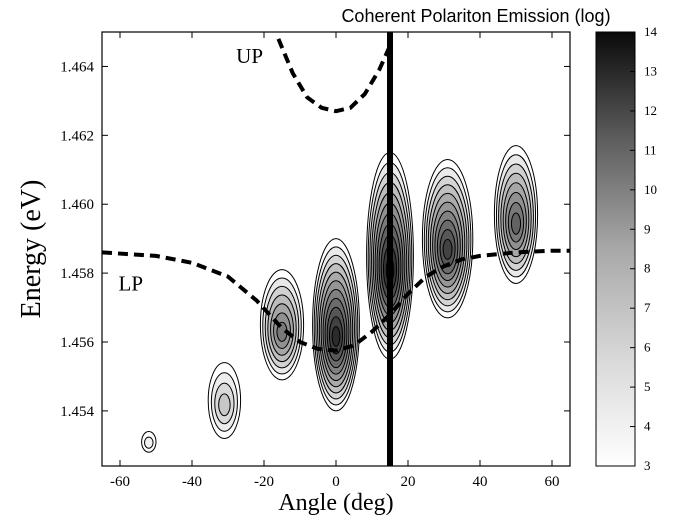  Describe the element at coordinates (650, 110) in the screenshot. I see `colorbar-tick-label: 12` at that location.